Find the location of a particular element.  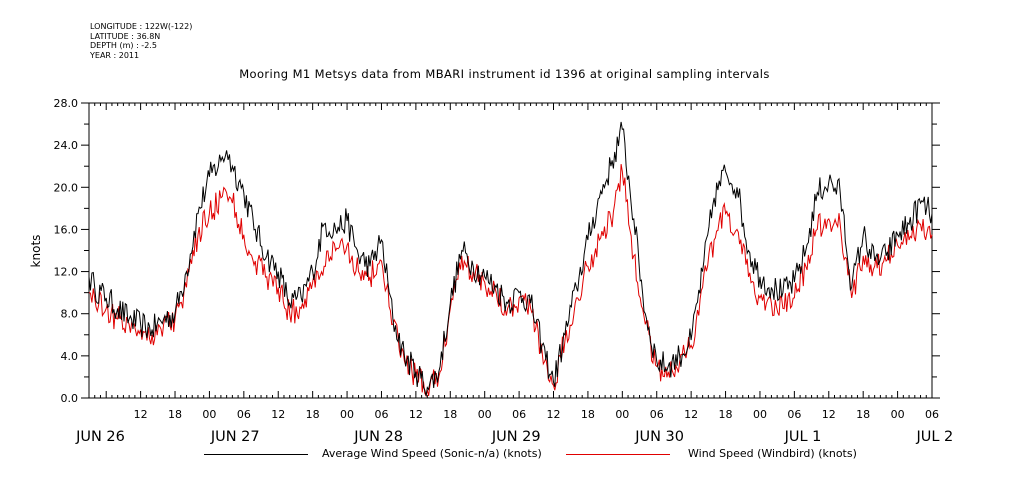

x-day-label: JUN 30 is located at coordinates (659, 437).